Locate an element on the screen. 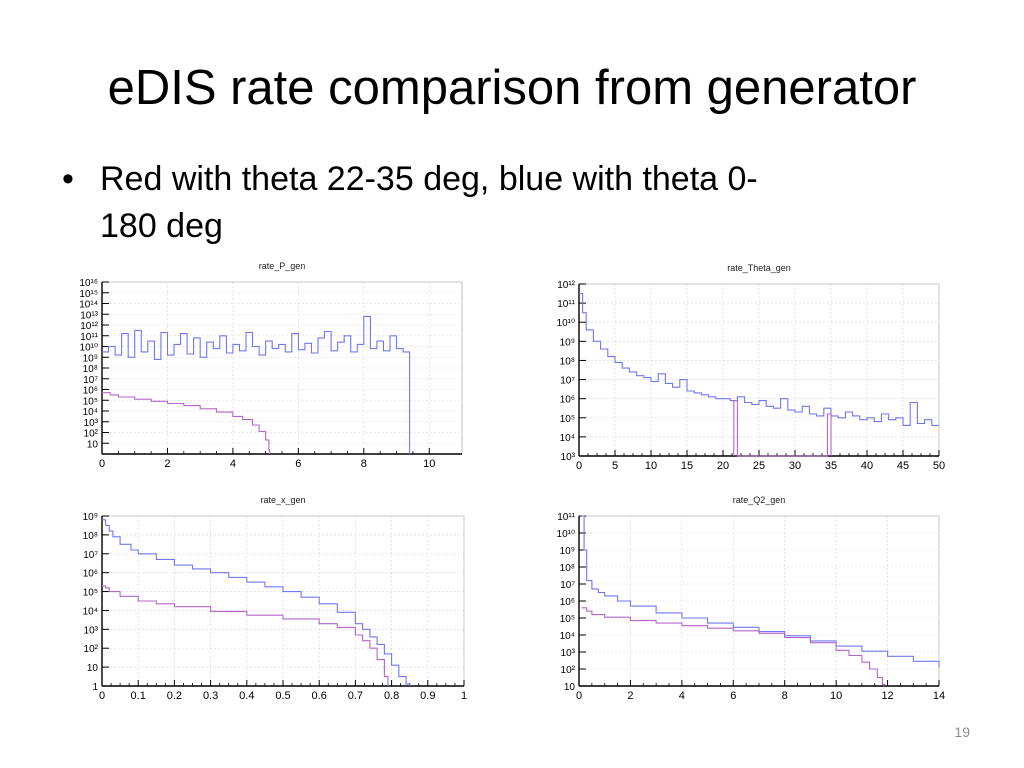 Image resolution: width=1024 pixels, height=768 pixels. y-tick-label: 10¹⁶ is located at coordinates (88, 283).